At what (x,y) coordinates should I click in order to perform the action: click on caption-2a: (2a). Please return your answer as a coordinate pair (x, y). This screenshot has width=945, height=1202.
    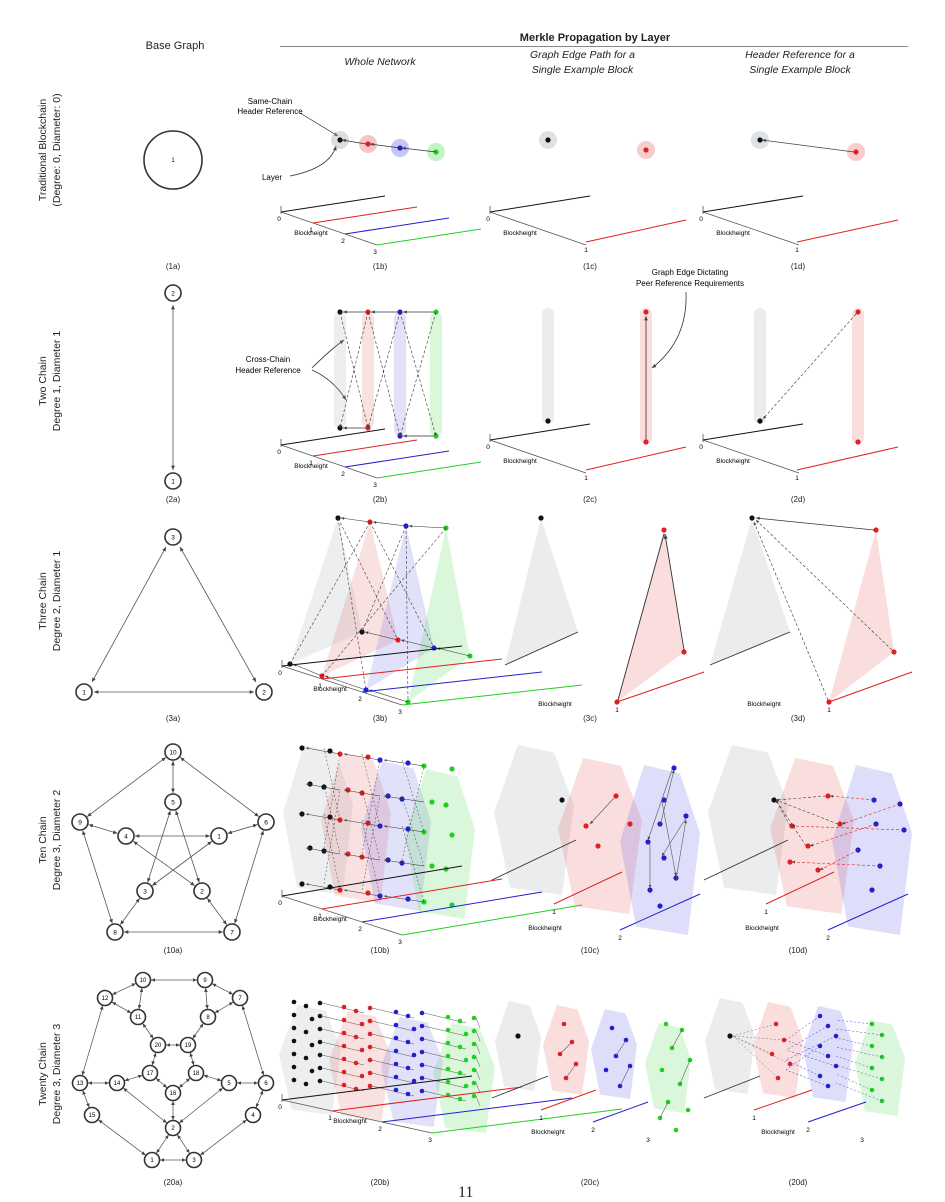
    Looking at the image, I should click on (173, 499).